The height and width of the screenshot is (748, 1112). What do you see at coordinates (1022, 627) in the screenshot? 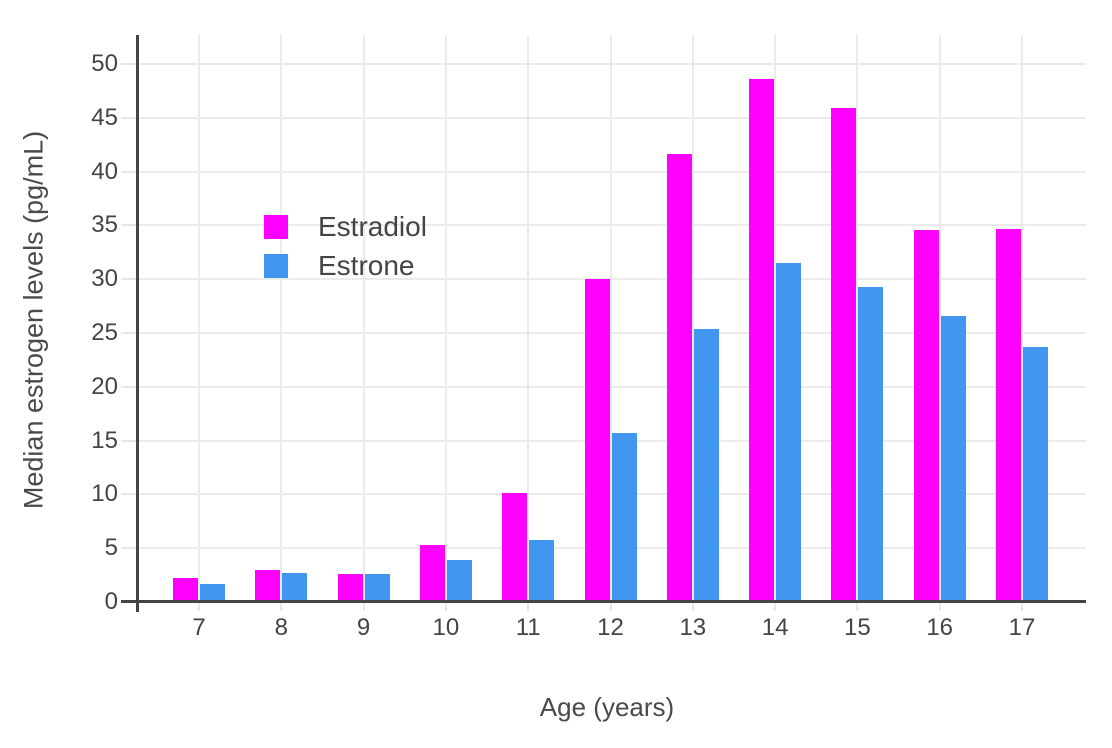
I see `x-tick-label-17: 17` at bounding box center [1022, 627].